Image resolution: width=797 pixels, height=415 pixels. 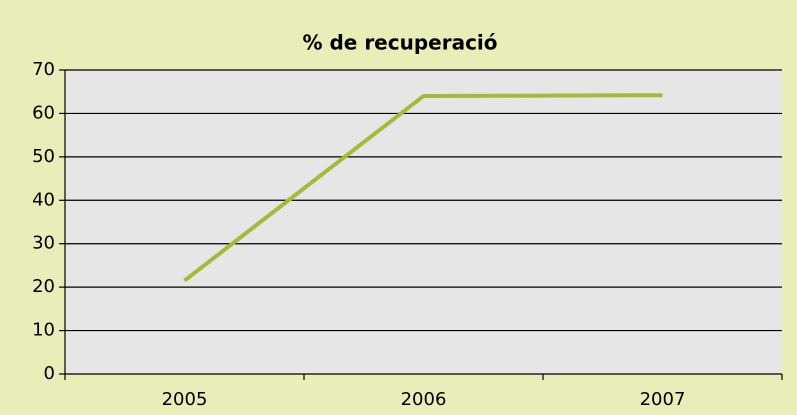 What do you see at coordinates (185, 399) in the screenshot?
I see `x-tick-label: 2005` at bounding box center [185, 399].